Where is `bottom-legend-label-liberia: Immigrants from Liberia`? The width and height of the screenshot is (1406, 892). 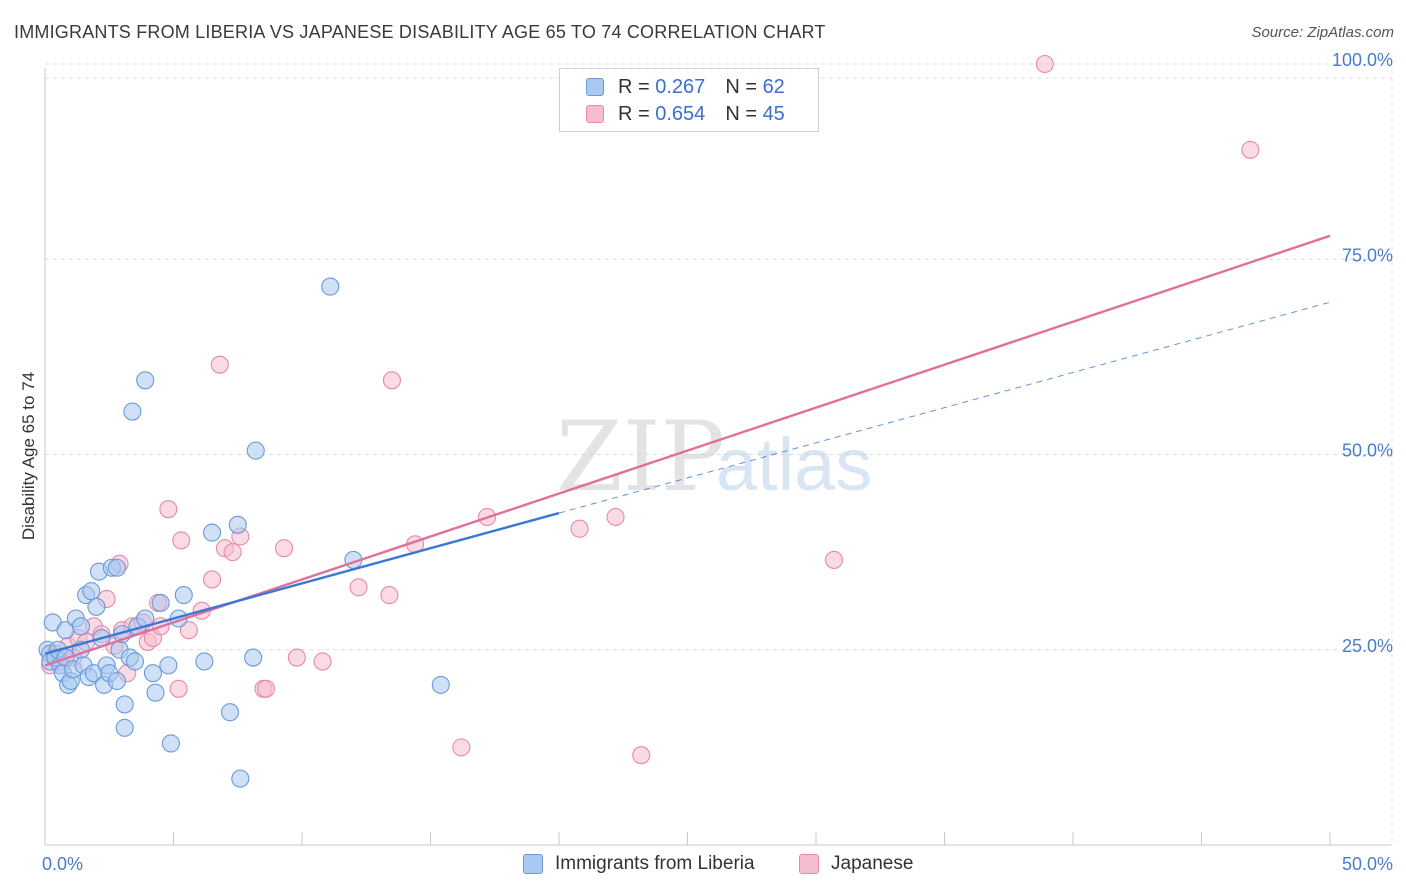
bottom-legend-label-liberia: Immigrants from Liberia is located at coordinates (655, 863).